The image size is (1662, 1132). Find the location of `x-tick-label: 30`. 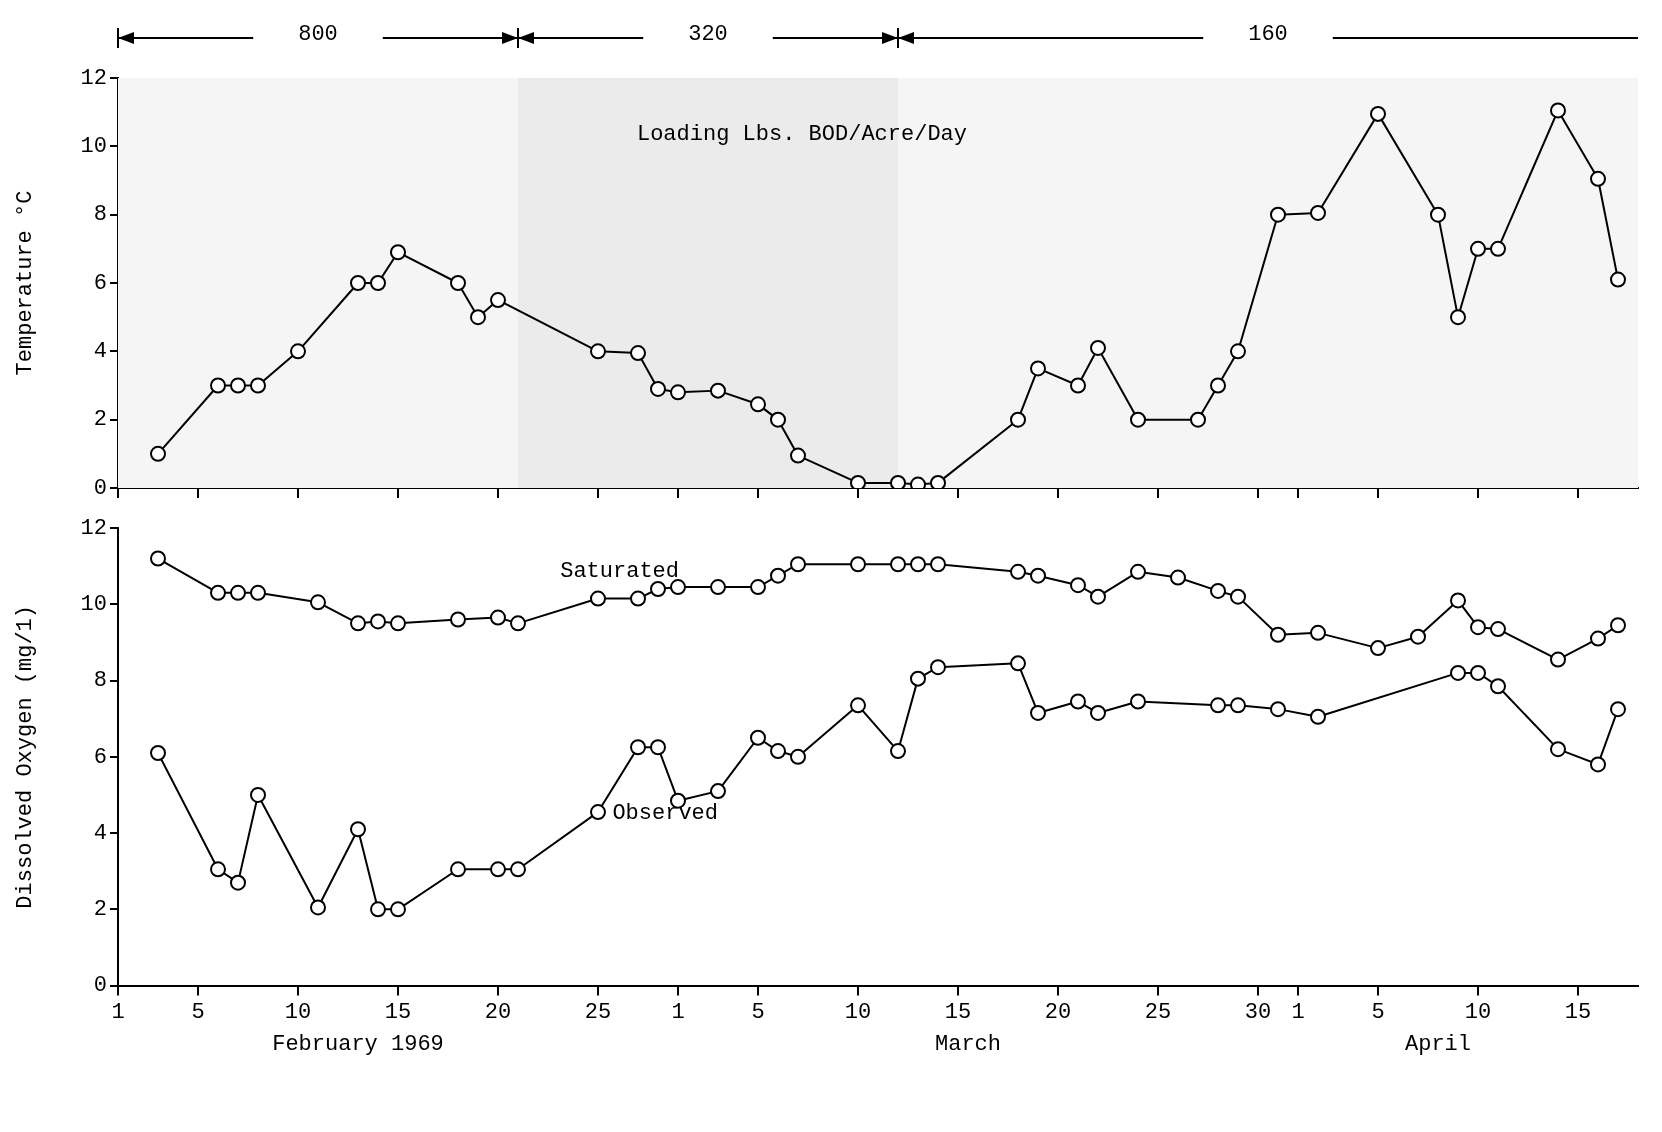

x-tick-label: 30 is located at coordinates (1258, 1012).